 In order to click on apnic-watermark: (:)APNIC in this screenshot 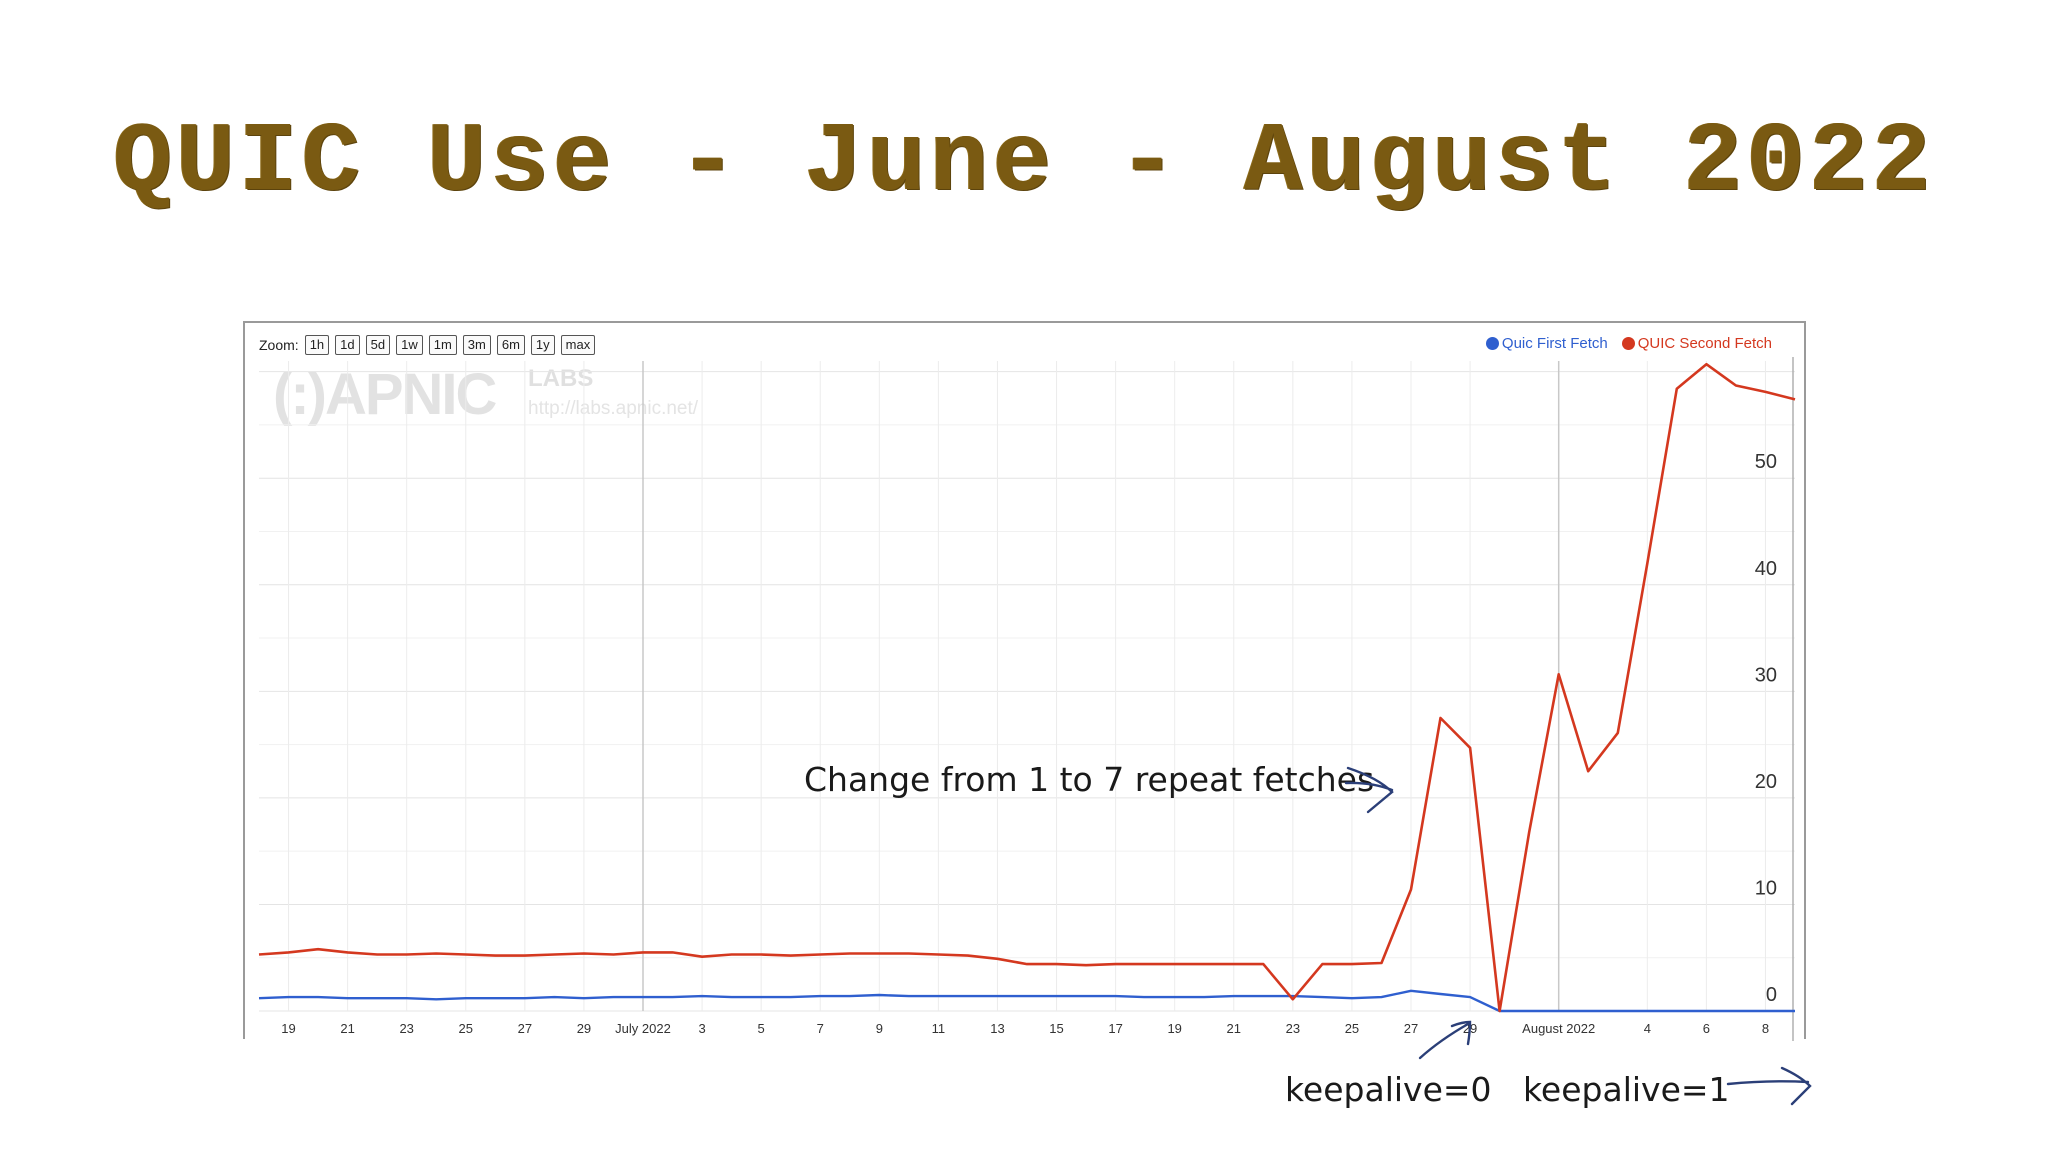, I will do `click(385, 394)`.